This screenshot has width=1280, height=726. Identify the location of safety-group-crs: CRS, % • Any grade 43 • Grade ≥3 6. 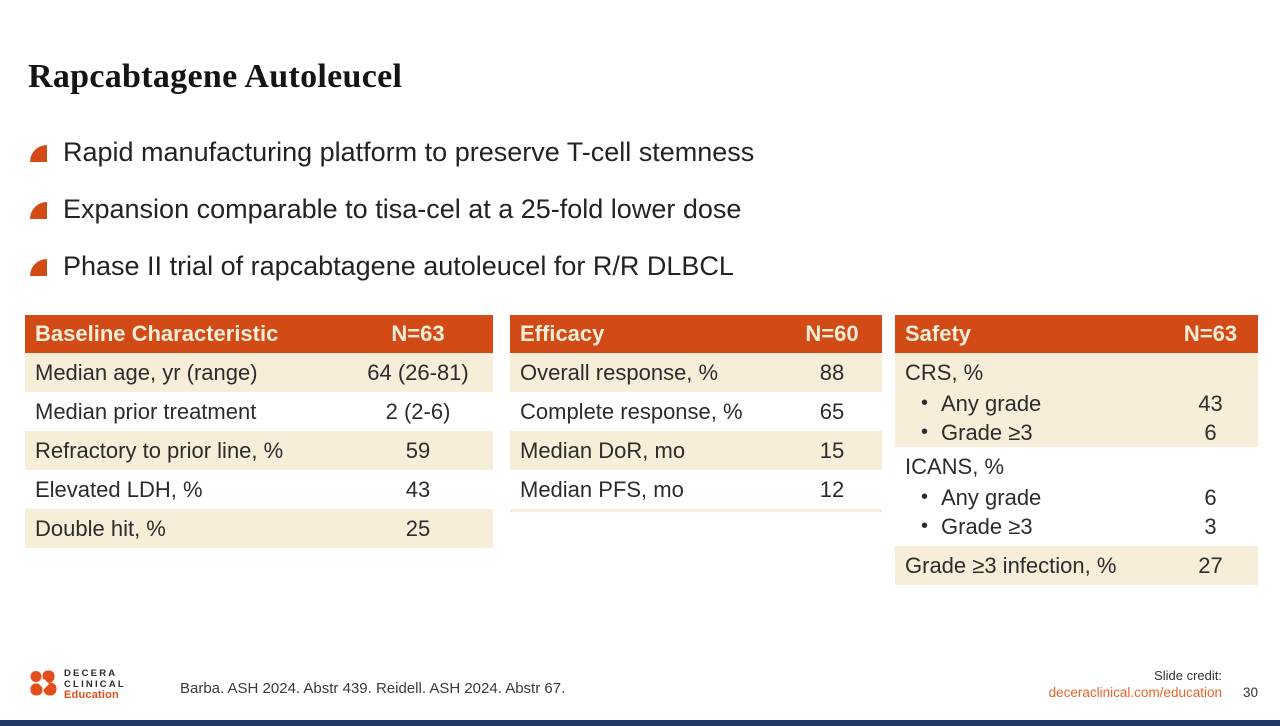
(1076, 400).